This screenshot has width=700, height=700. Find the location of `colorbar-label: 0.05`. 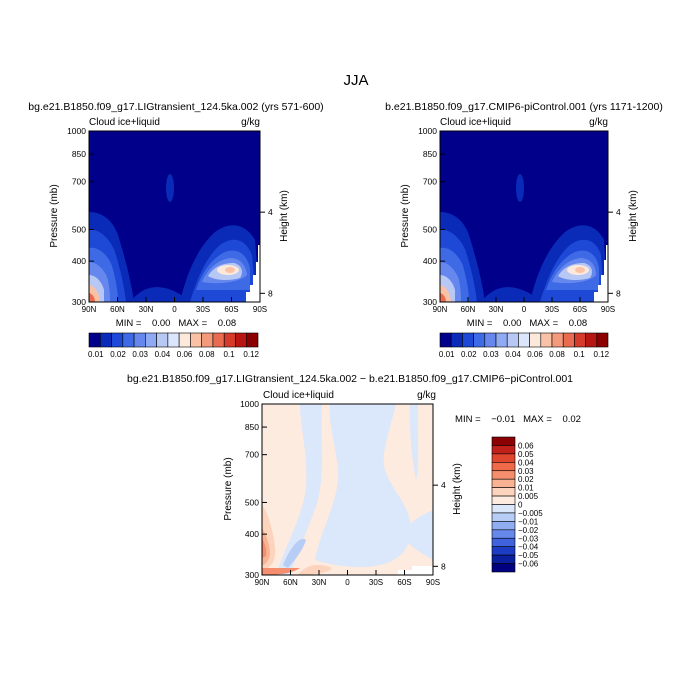

colorbar-label: 0.05 is located at coordinates (526, 454).